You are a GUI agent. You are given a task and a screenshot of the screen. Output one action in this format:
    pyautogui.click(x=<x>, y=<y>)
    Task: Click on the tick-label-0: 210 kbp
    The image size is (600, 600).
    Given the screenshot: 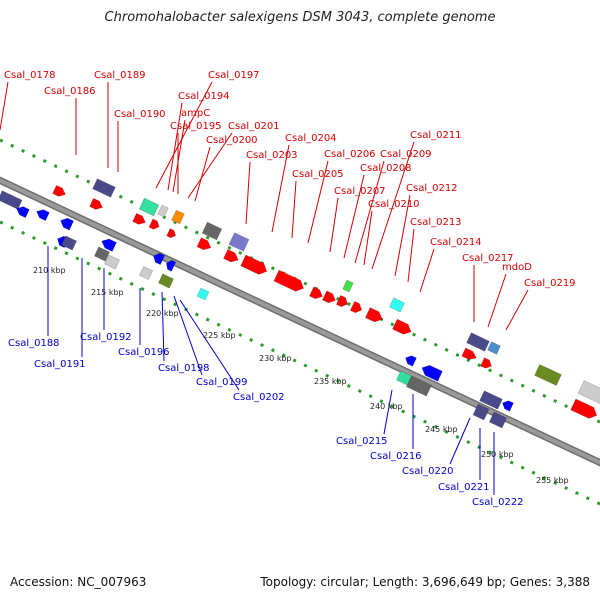 What is the action you would take?
    pyautogui.click(x=49, y=270)
    